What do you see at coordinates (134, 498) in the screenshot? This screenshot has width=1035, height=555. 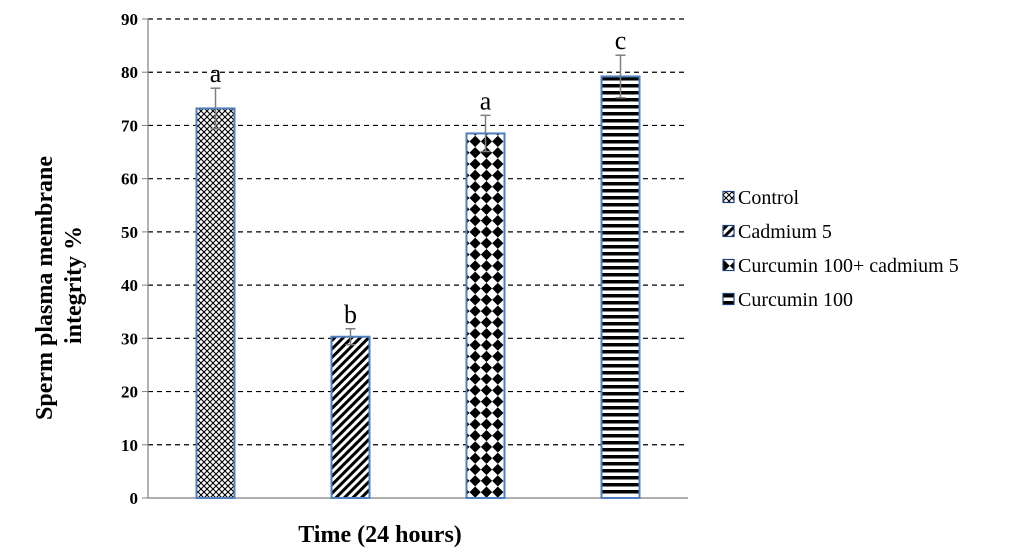 I see `y-tick-label: 0` at bounding box center [134, 498].